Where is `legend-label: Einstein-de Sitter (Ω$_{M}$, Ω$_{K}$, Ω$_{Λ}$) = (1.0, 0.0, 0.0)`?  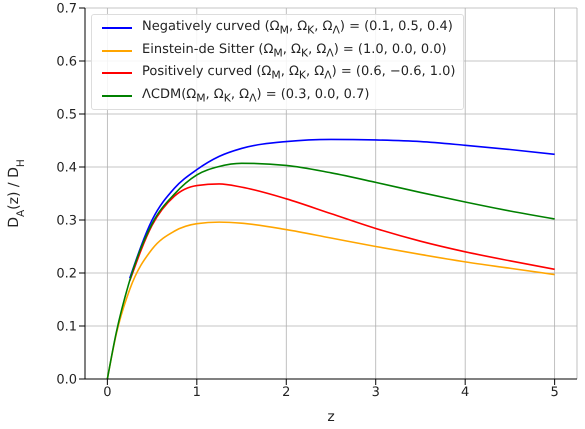 legend-label: Einstein-de Sitter (Ω$_{M}$, Ω$_{K}$, Ω$_{Λ}$) = (1.0, 0.0, 0.0) is located at coordinates (294, 51).